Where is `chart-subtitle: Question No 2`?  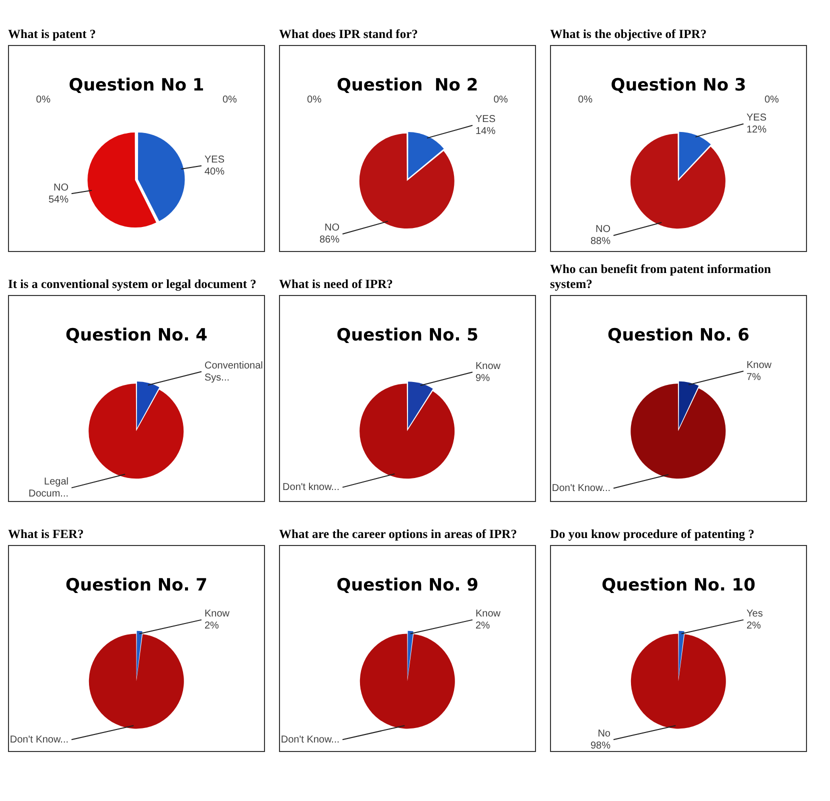
chart-subtitle: Question No 2 is located at coordinates (407, 86).